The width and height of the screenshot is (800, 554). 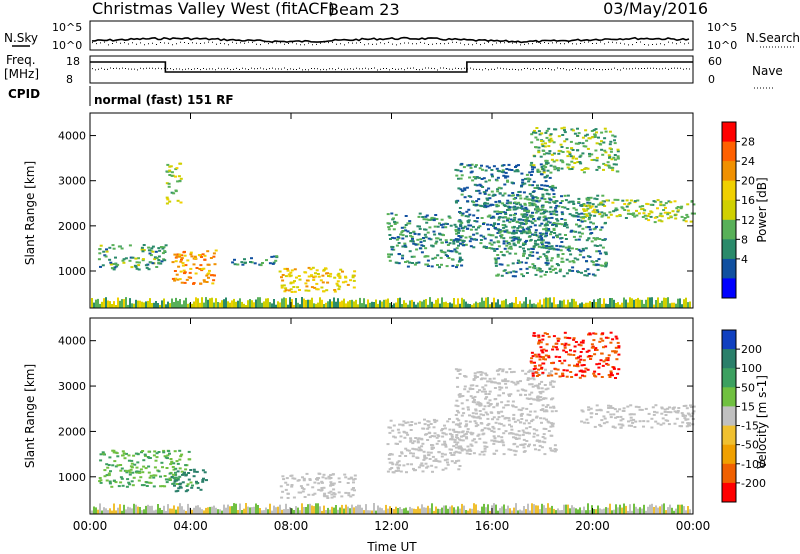 I want to click on station-title: Christmas Valley West (fitACF), so click(x=213, y=9).